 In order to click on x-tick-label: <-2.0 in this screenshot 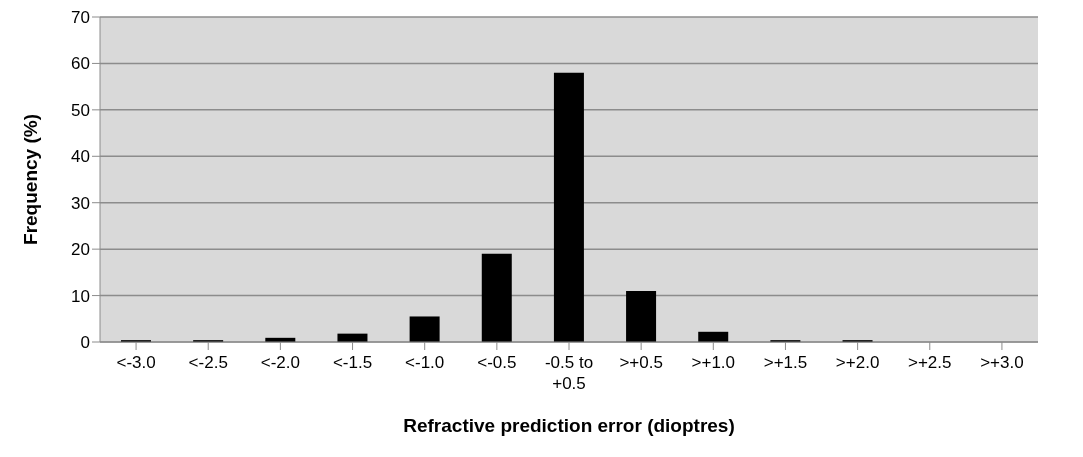, I will do `click(280, 362)`.